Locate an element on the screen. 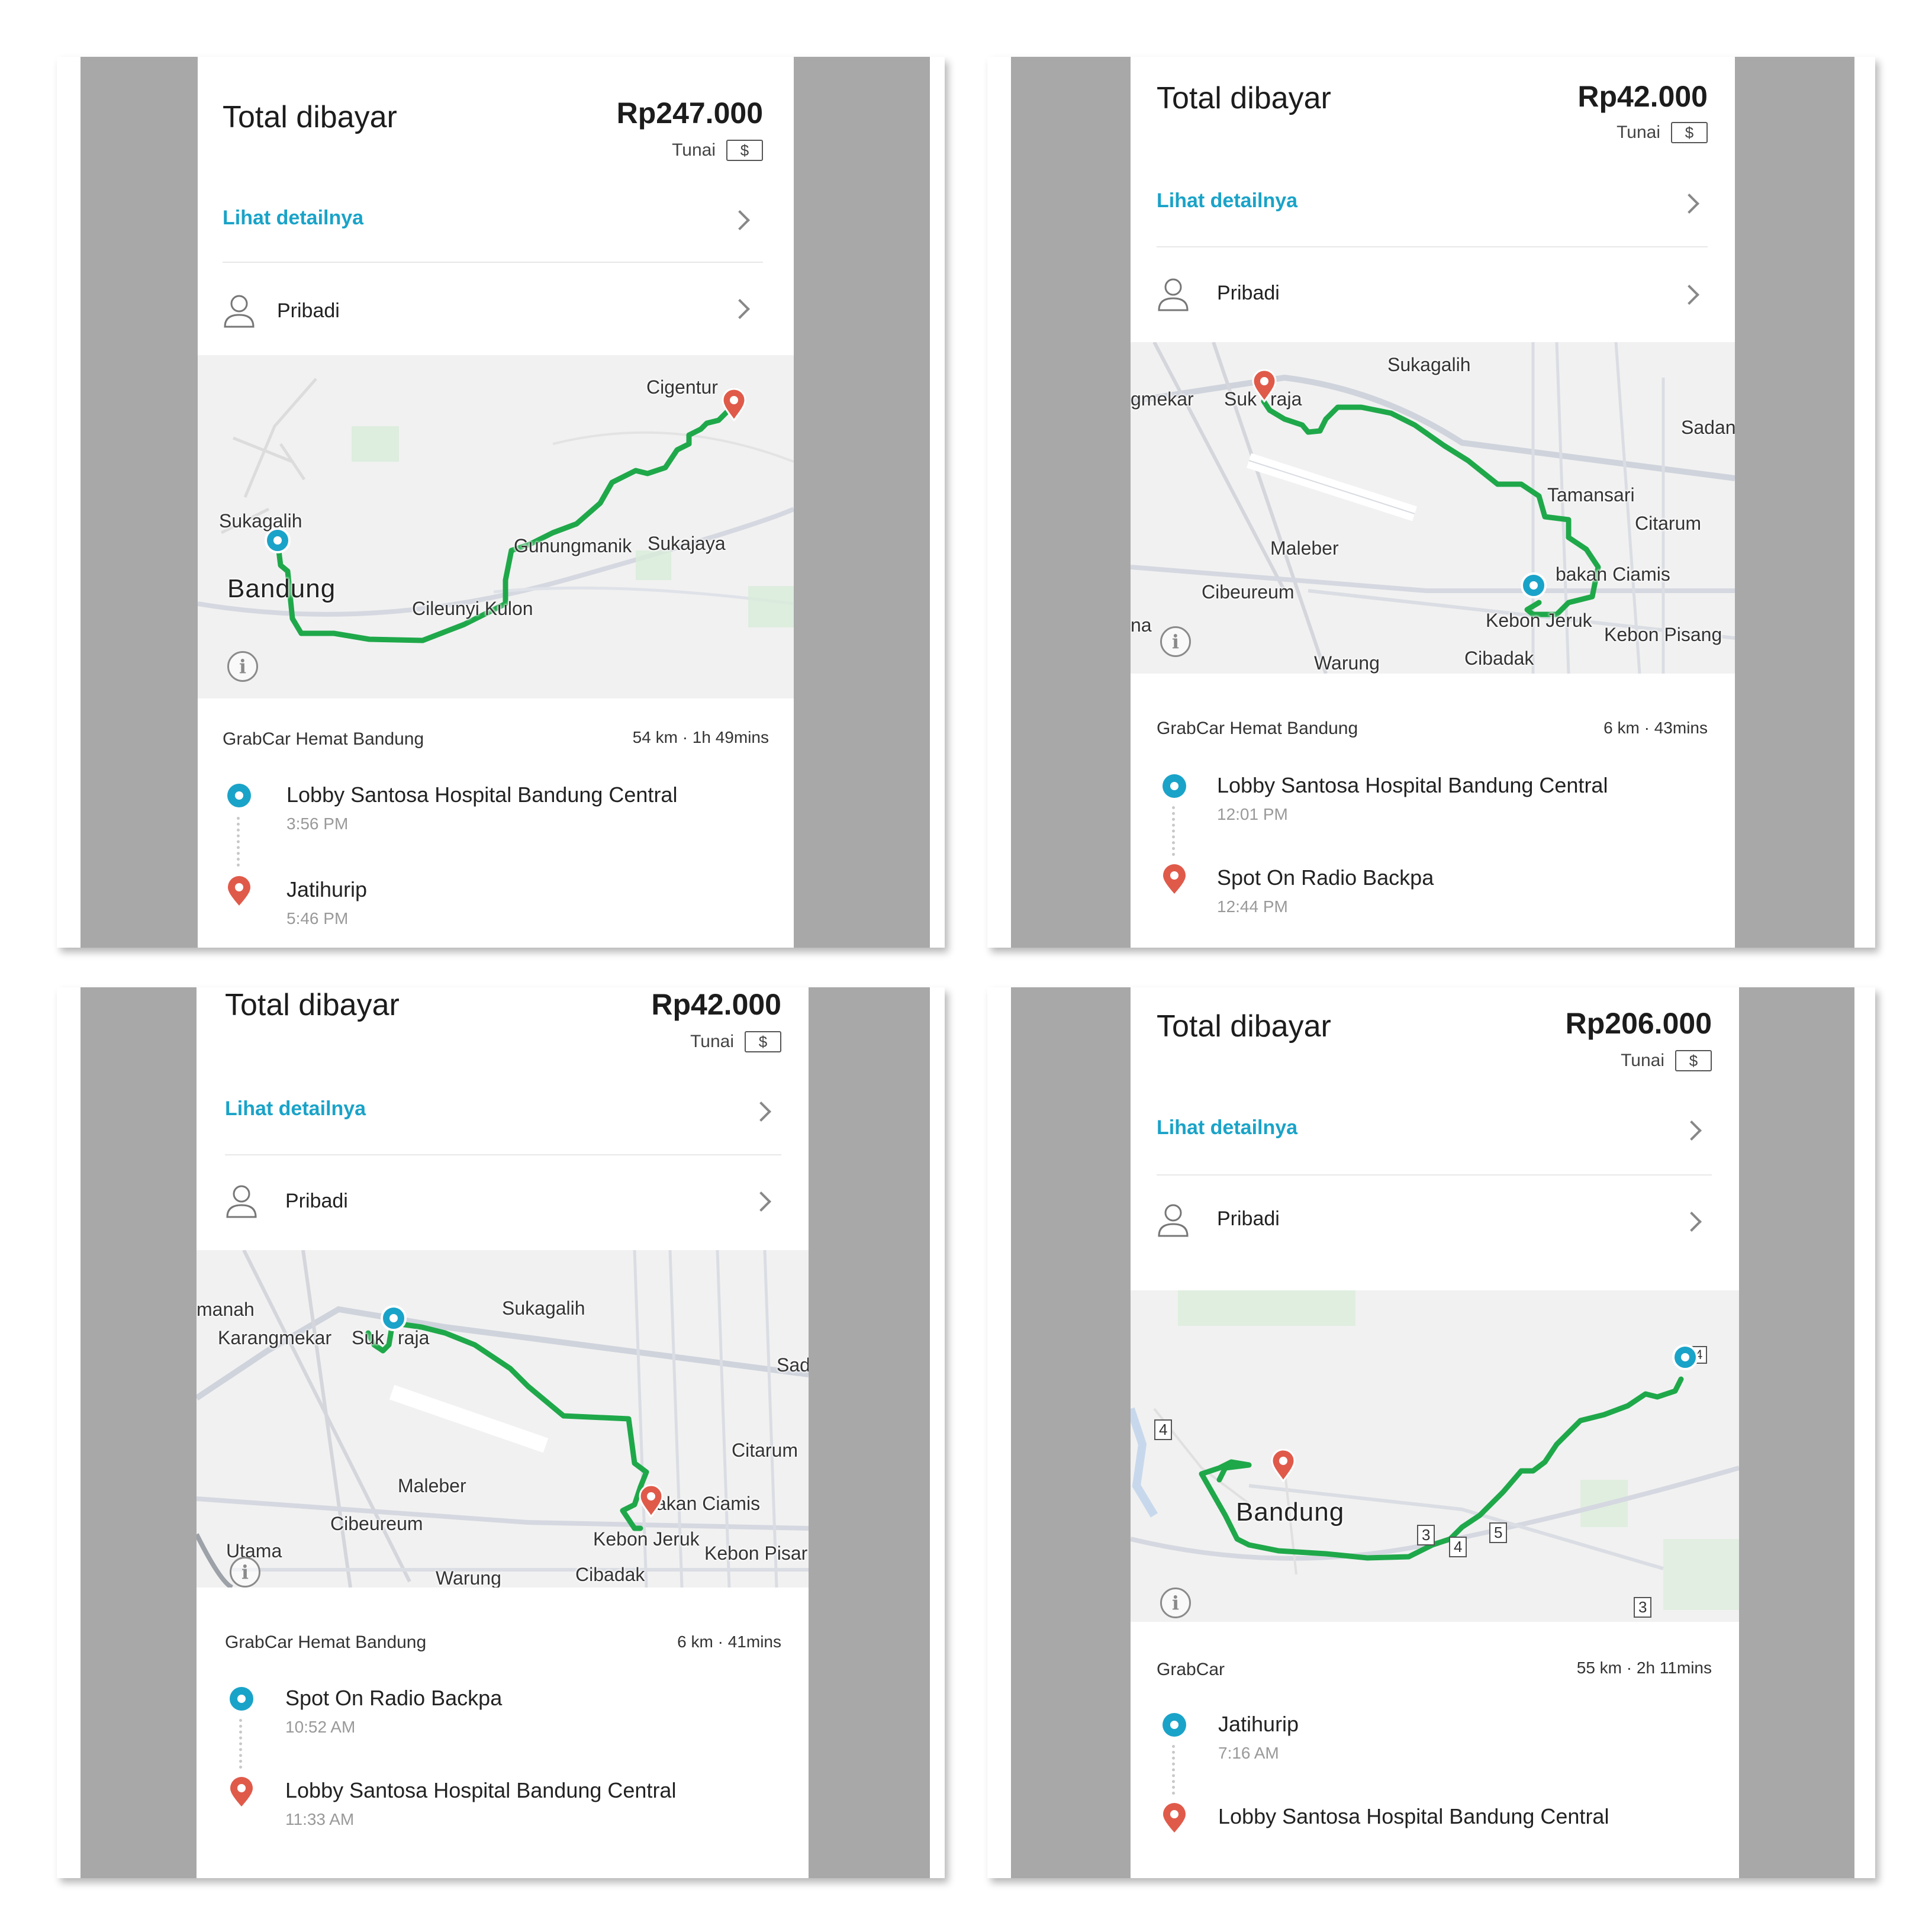 The height and width of the screenshot is (1932, 1932). dropoff-location: Jatihurip is located at coordinates (327, 889).